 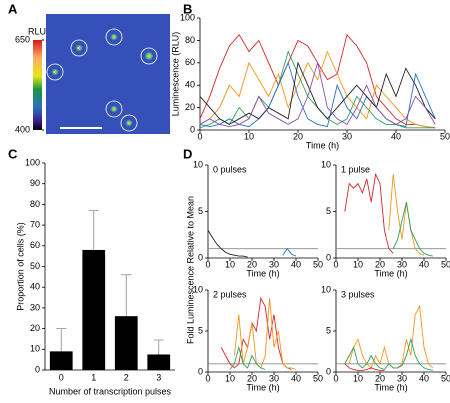 I want to click on x-axis-label: Number of transcription pulses, so click(x=110, y=391).